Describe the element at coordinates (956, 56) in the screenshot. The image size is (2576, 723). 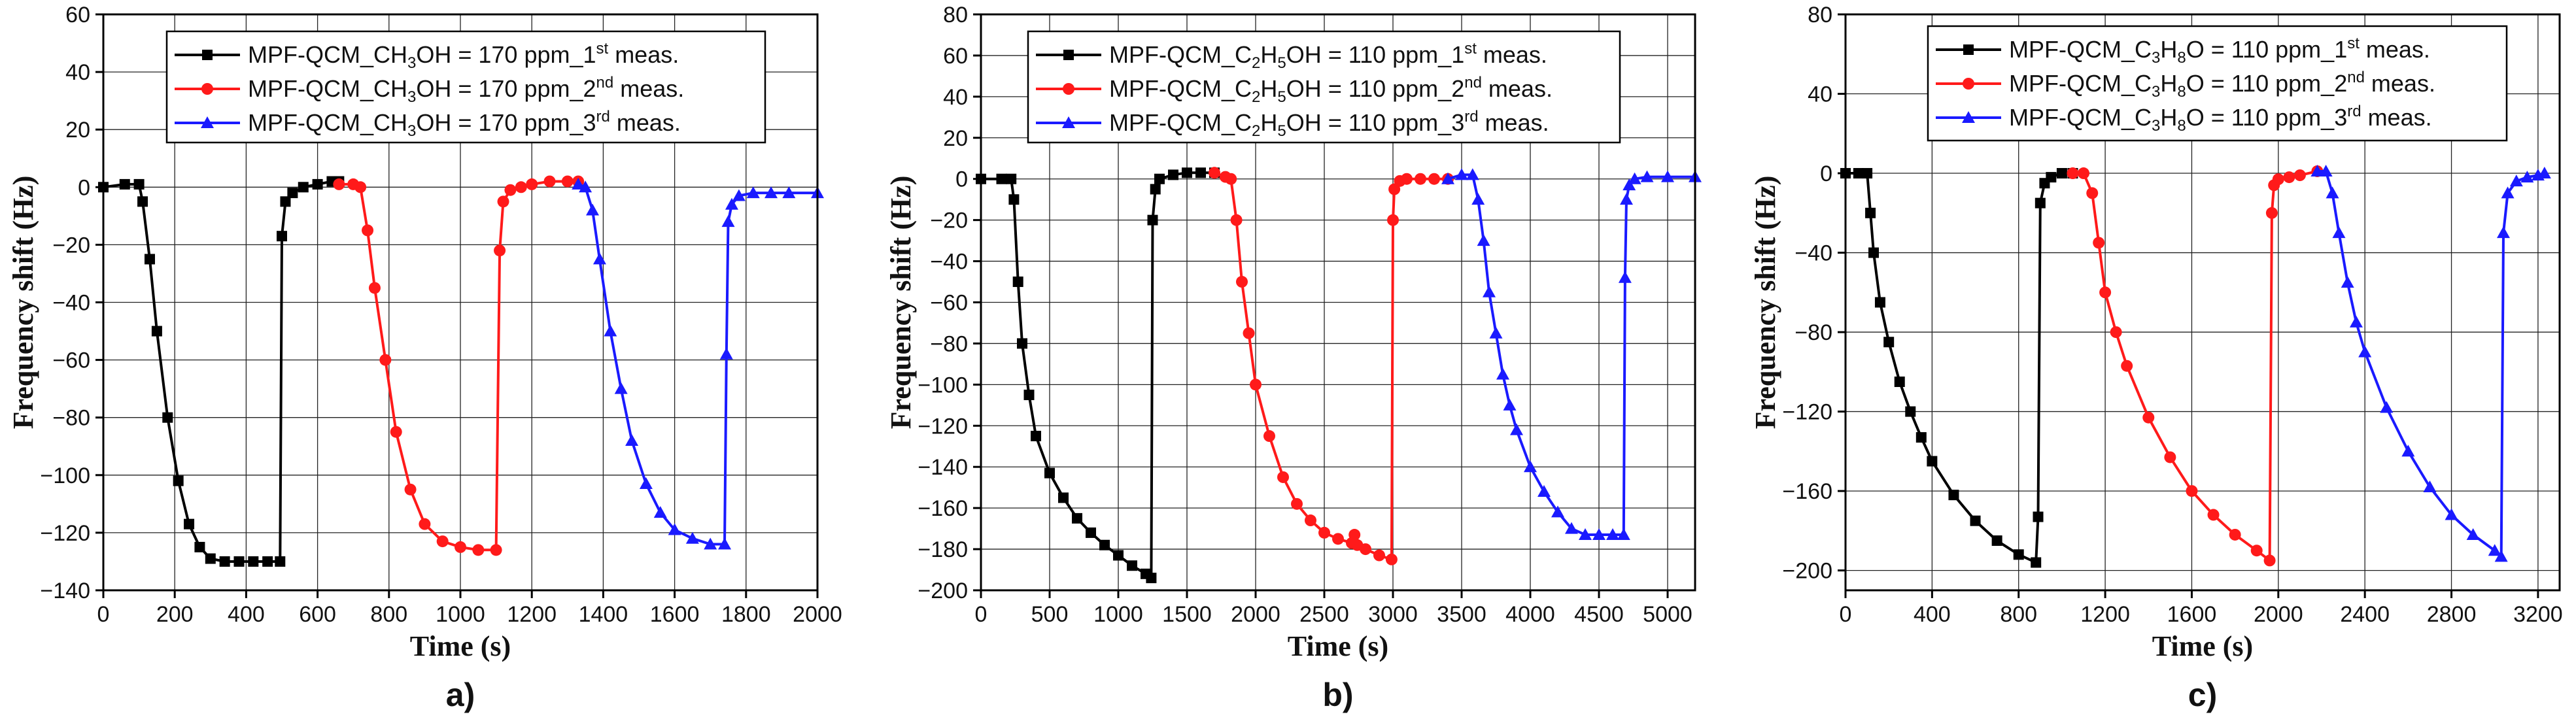
I see `y-tick-label: 60` at that location.